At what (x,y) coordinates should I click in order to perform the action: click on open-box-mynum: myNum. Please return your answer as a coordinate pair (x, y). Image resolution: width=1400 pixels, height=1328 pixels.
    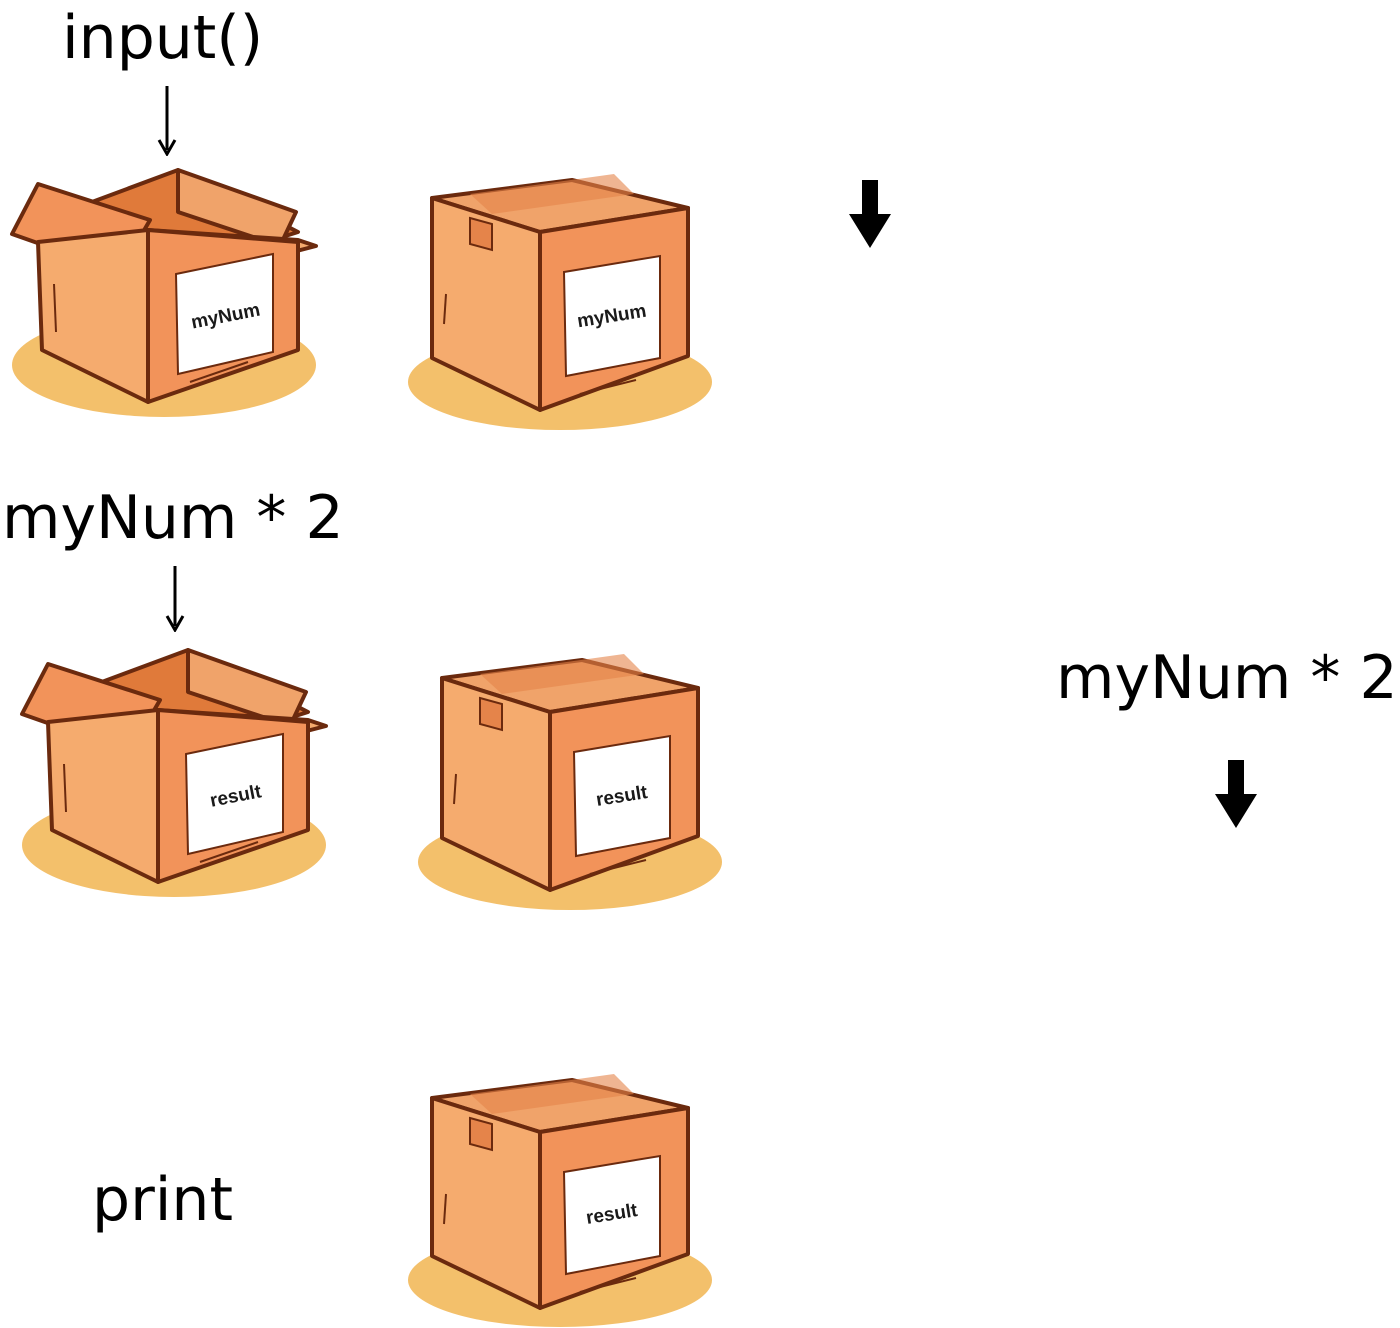
    Looking at the image, I should click on (166, 291).